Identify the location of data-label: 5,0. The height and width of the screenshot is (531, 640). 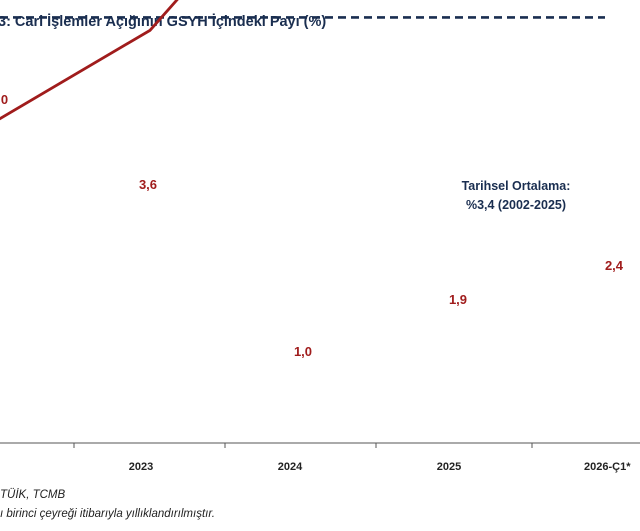
(4, 99).